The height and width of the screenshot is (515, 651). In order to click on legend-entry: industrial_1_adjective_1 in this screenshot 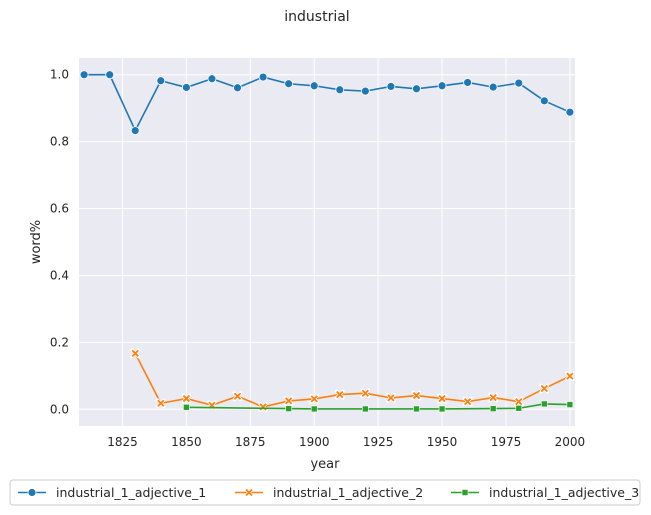, I will do `click(112, 492)`.